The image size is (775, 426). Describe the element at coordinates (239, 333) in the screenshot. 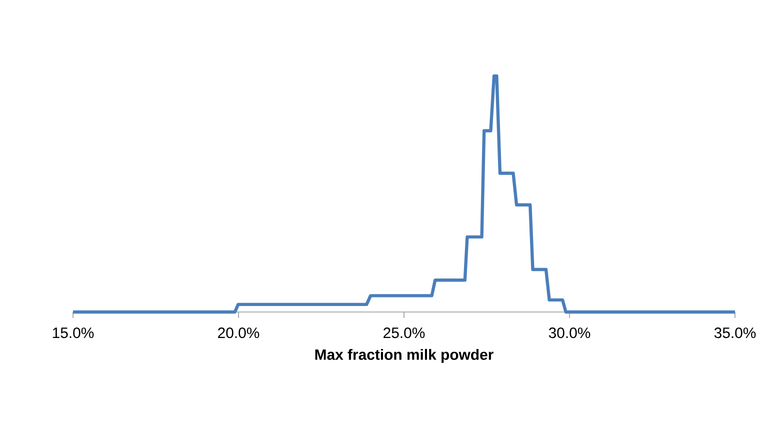

I see `x-tick-label: 20.0%` at that location.